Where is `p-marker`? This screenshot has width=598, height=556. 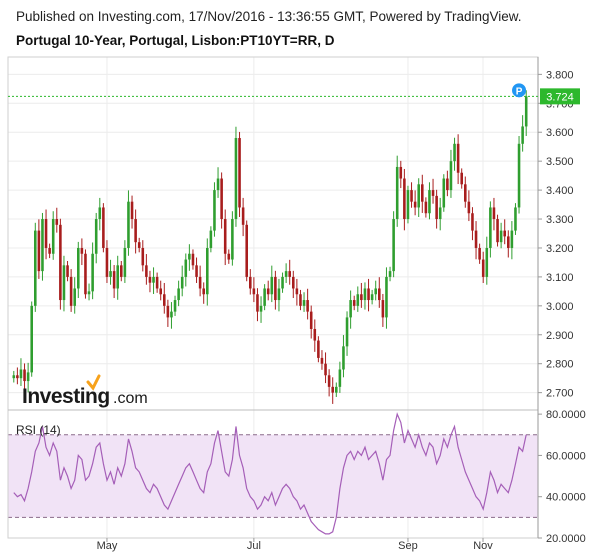
p-marker is located at coordinates (519, 90).